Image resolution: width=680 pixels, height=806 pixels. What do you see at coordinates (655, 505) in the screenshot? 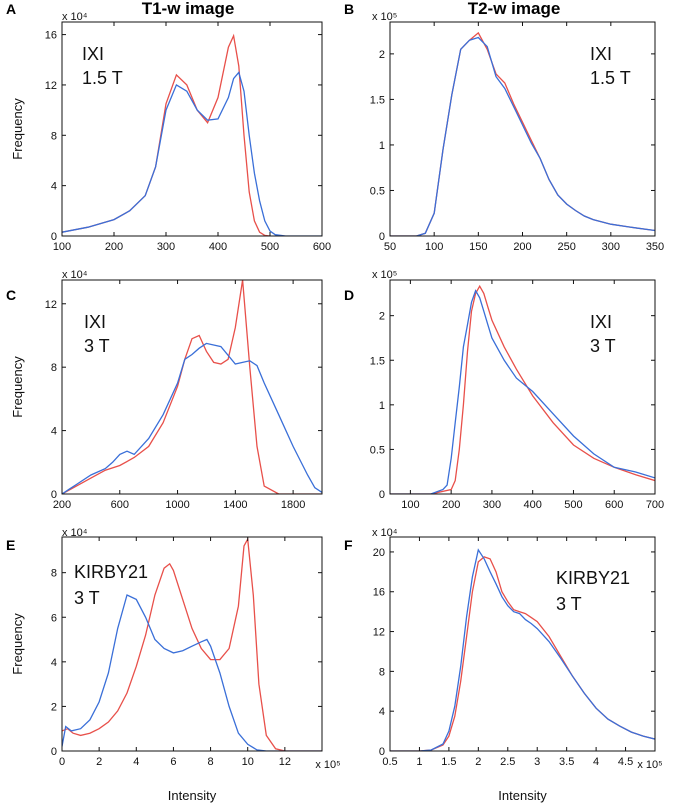
I see `x-tick-label: 700` at bounding box center [655, 505].